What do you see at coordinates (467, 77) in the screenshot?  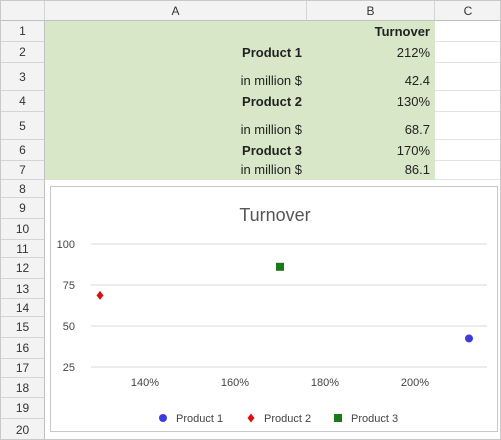 I see `cell-c3` at bounding box center [467, 77].